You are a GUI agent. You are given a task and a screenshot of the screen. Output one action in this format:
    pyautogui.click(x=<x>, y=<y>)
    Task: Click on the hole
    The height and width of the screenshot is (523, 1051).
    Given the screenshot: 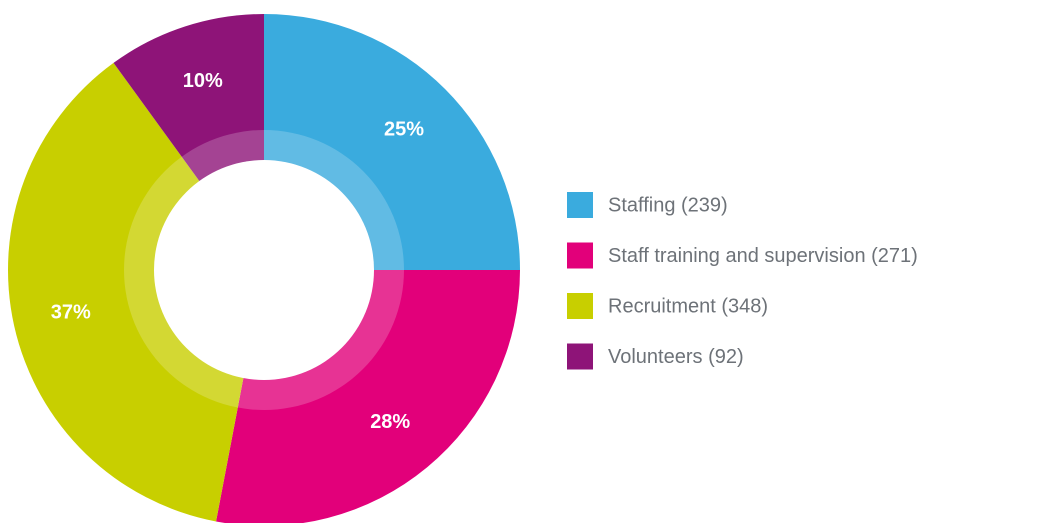 What is the action you would take?
    pyautogui.click(x=264, y=270)
    